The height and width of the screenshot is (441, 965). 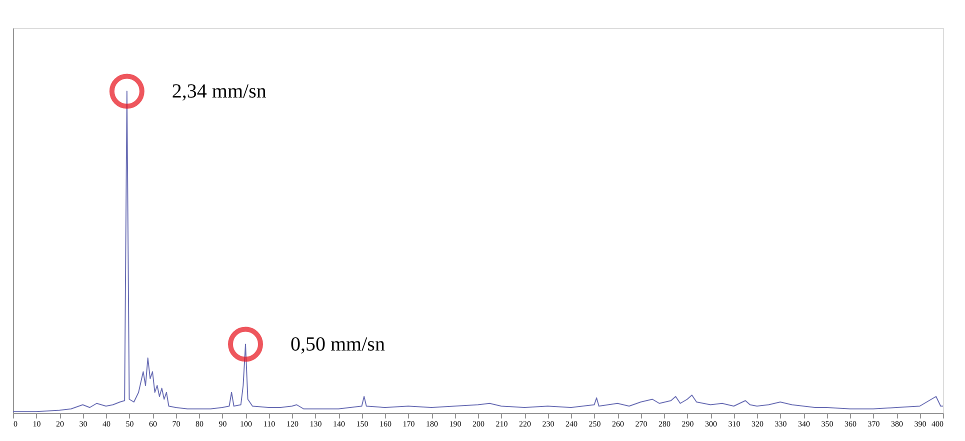 I want to click on x-tick-label: 50, so click(x=130, y=424).